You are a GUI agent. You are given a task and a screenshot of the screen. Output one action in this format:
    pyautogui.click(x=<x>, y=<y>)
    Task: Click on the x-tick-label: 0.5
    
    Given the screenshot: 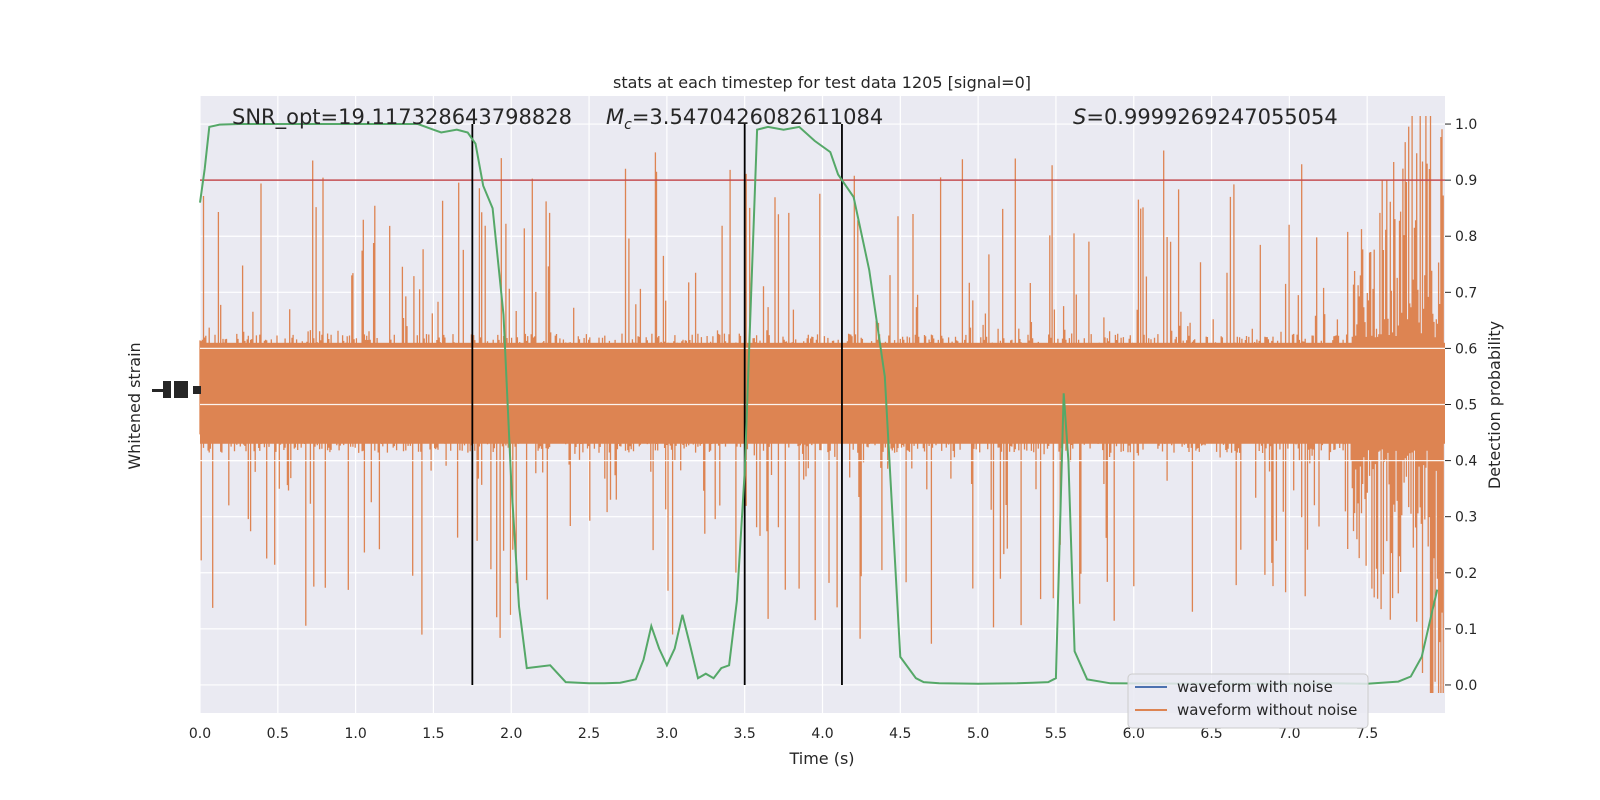 What is the action you would take?
    pyautogui.click(x=278, y=734)
    